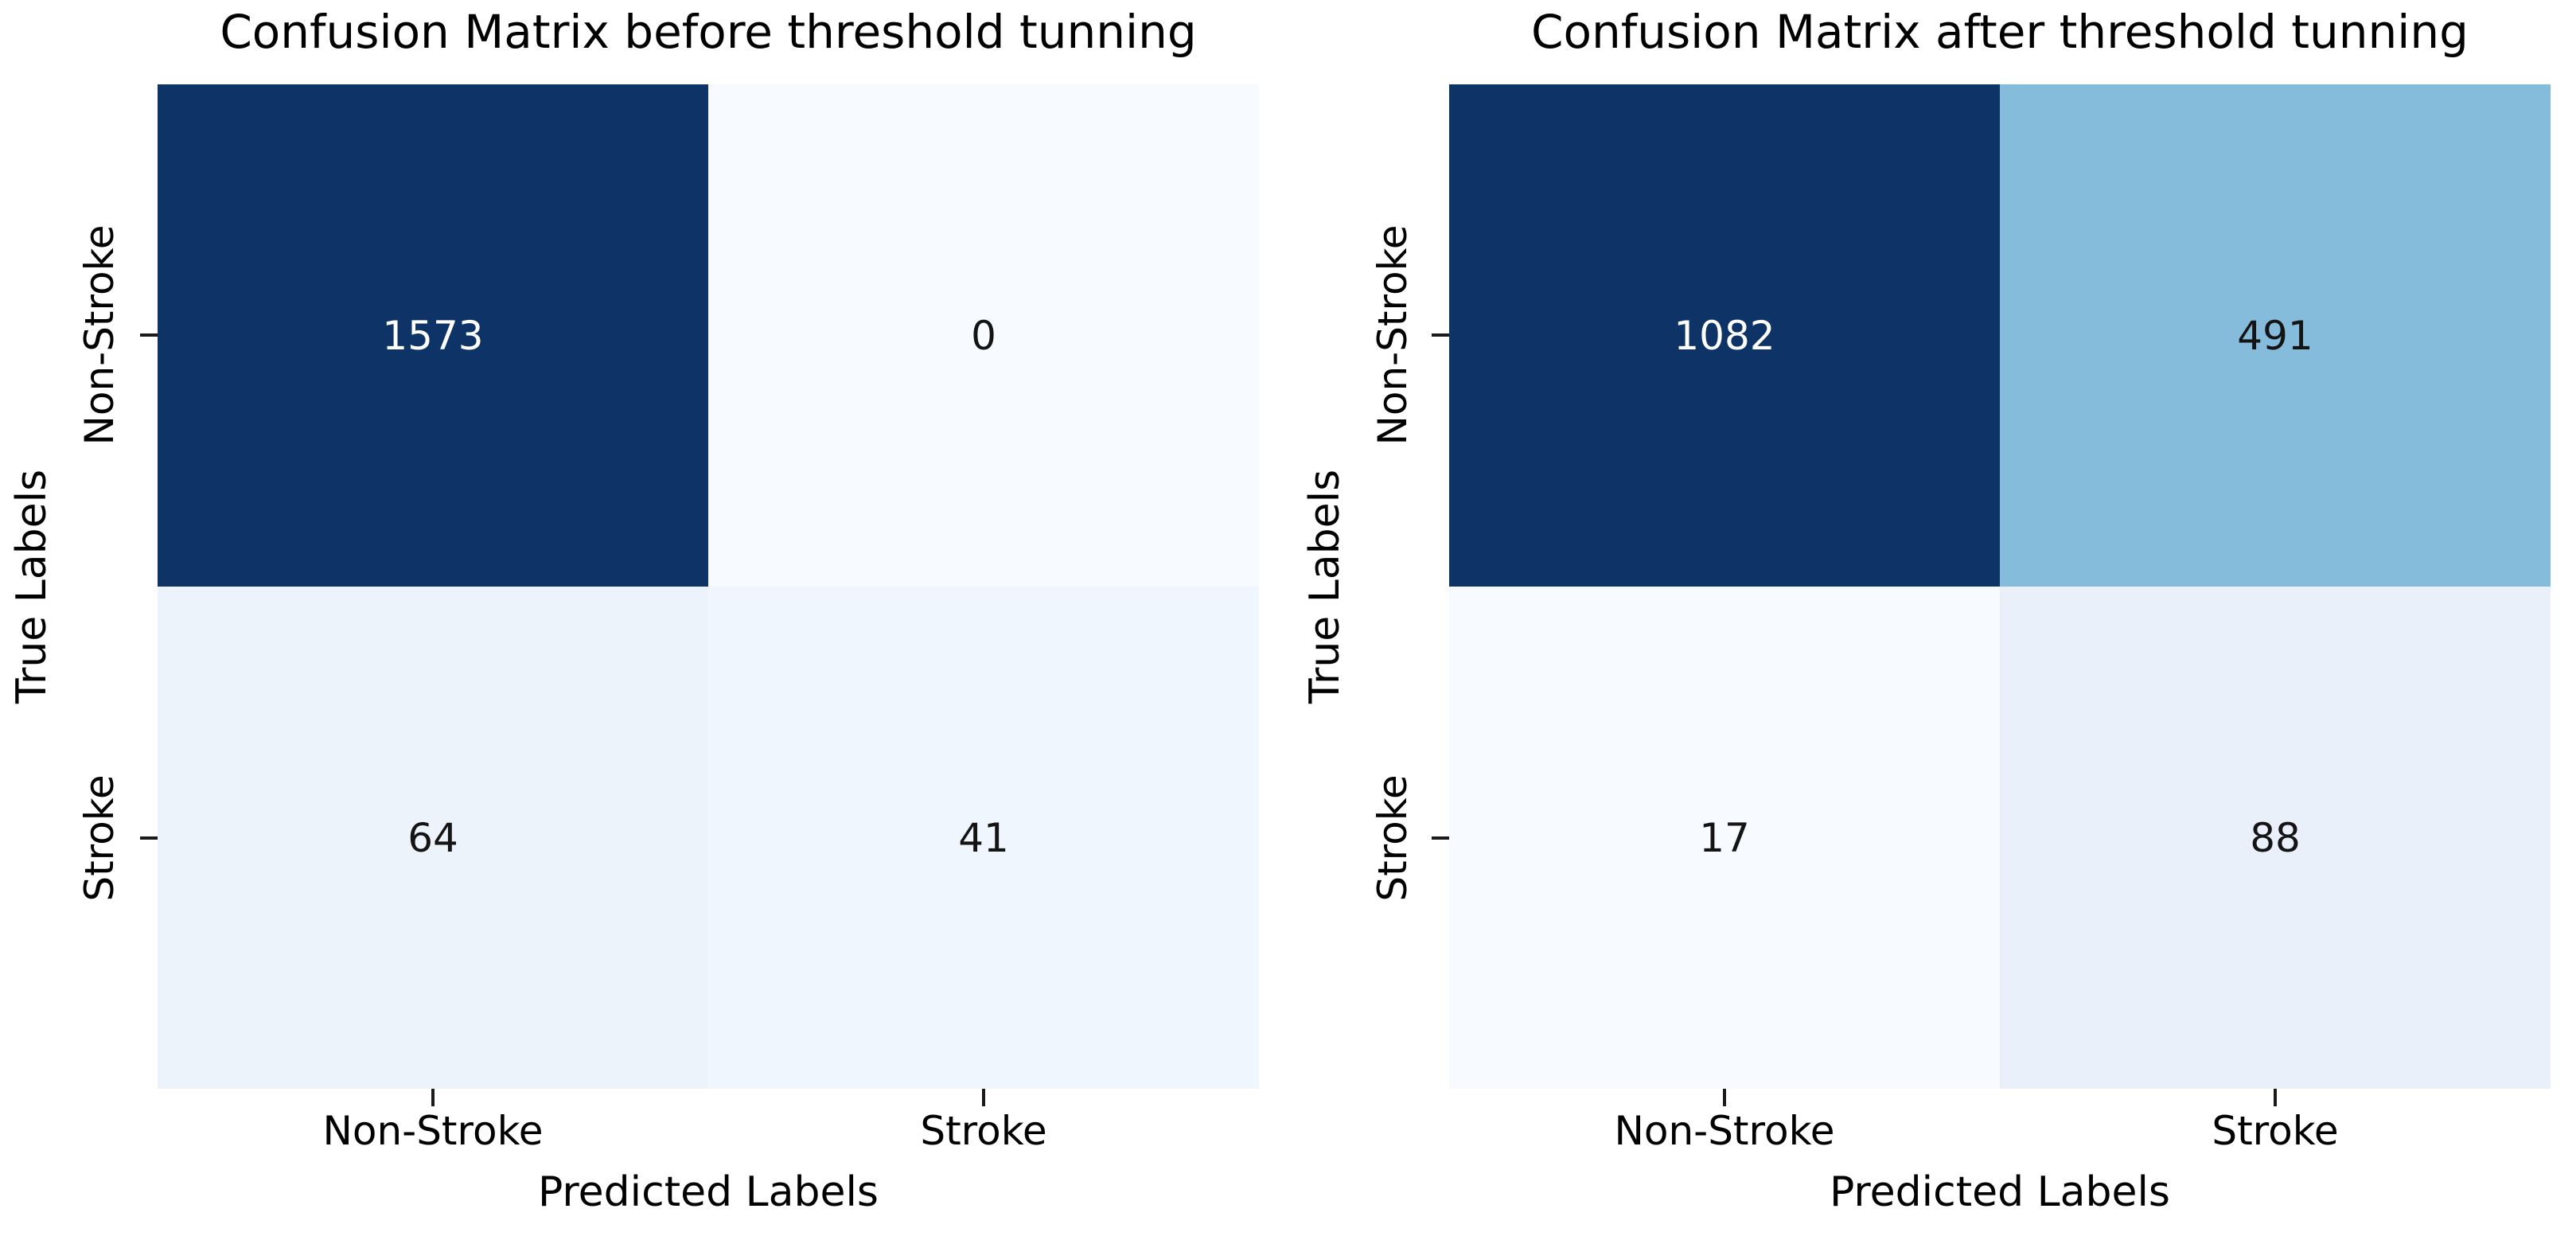 The height and width of the screenshot is (1236, 2576). I want to click on heatmap-cell: 88, so click(2275, 838).